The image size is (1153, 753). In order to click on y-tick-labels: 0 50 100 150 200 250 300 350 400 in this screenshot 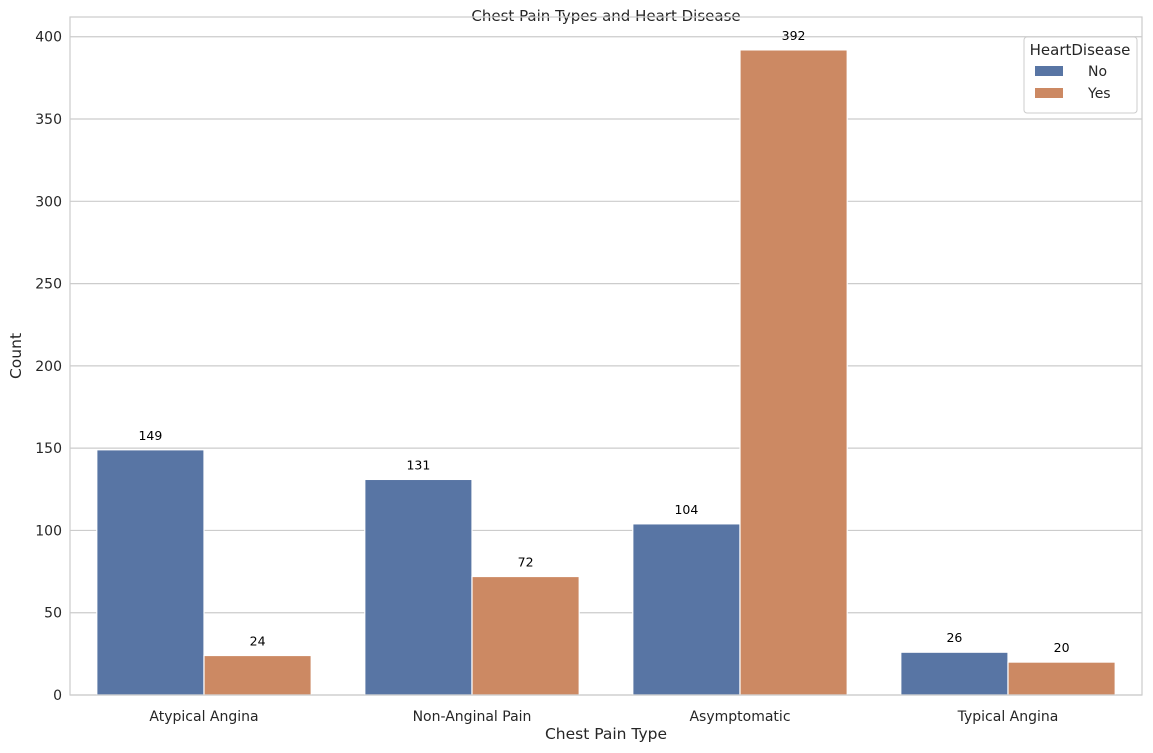, I will do `click(48, 367)`.